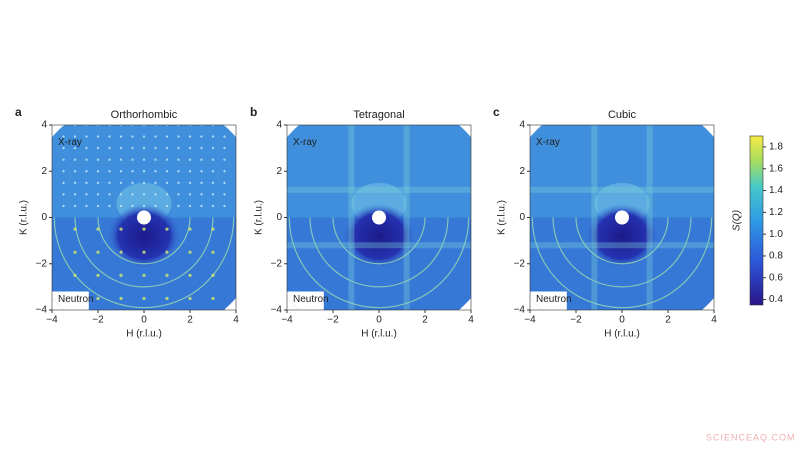 The width and height of the screenshot is (800, 450). What do you see at coordinates (471, 320) in the screenshot?
I see `x-tick-label: 4` at bounding box center [471, 320].